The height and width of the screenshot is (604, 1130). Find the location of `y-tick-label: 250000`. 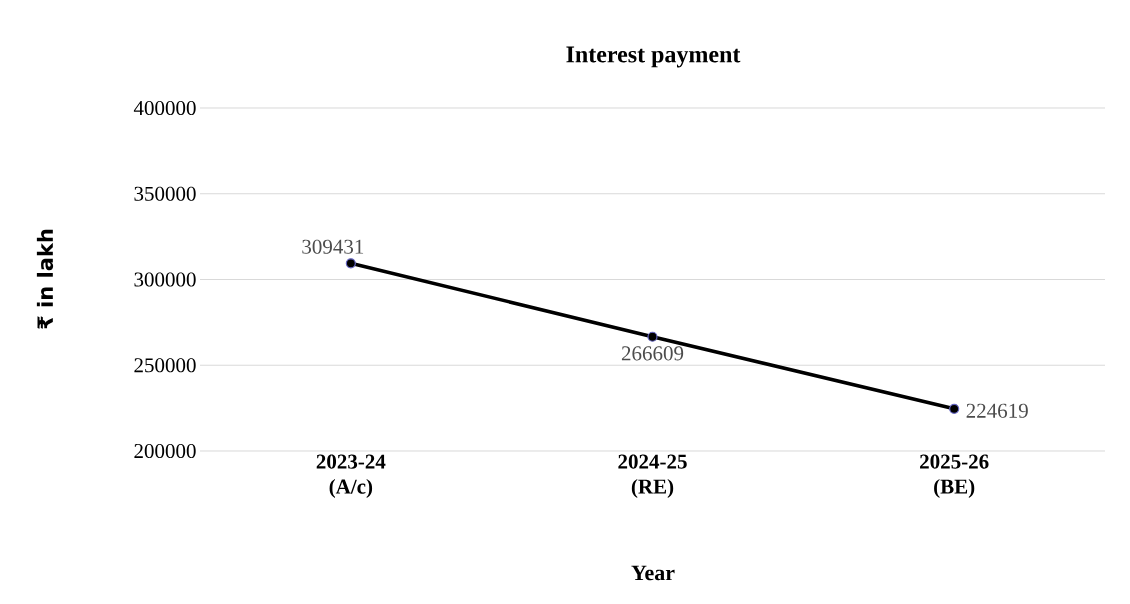

y-tick-label: 250000 is located at coordinates (165, 365).